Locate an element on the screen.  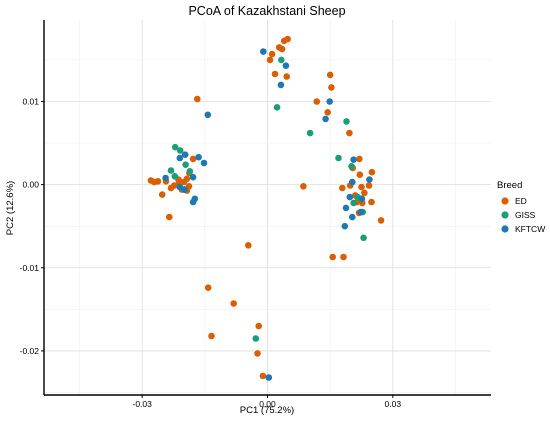
y-tick-label: 0.01 is located at coordinates (30, 101).